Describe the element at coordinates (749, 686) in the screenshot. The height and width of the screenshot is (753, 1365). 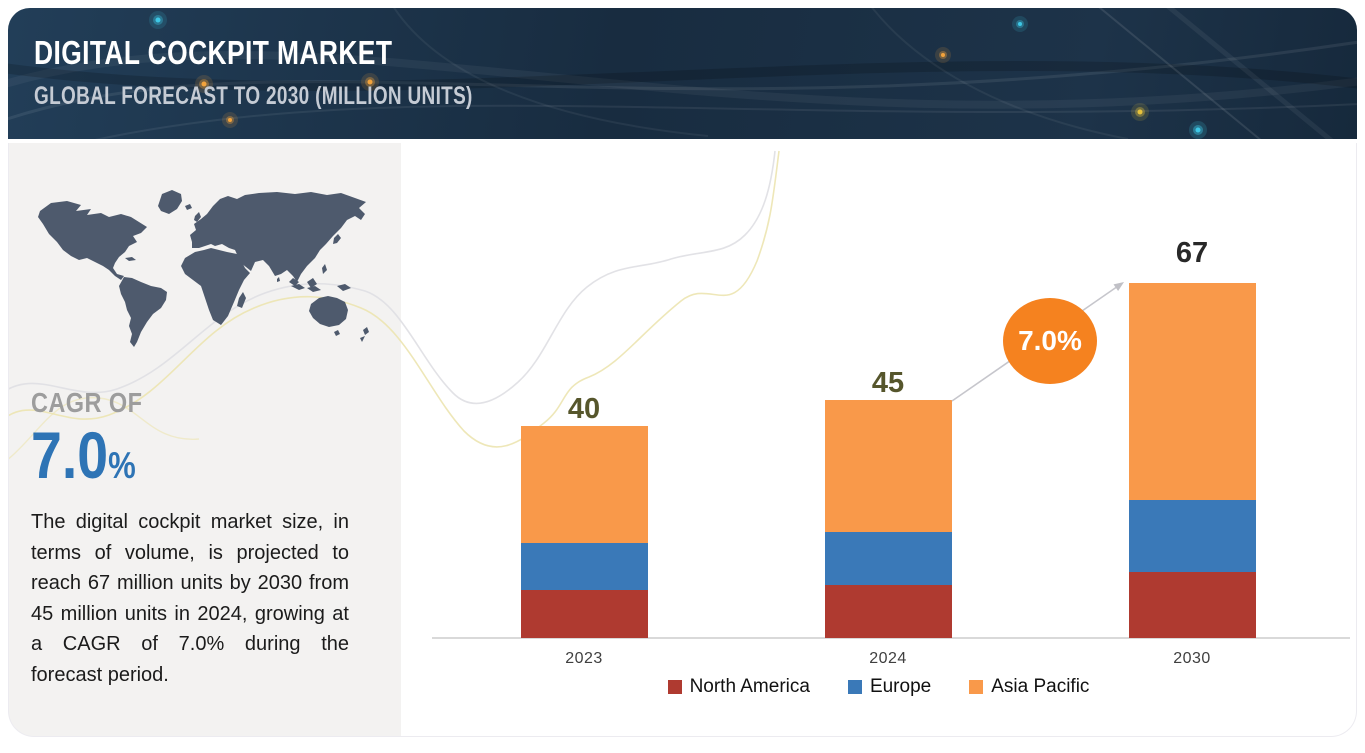
I see `legend-label: North America` at that location.